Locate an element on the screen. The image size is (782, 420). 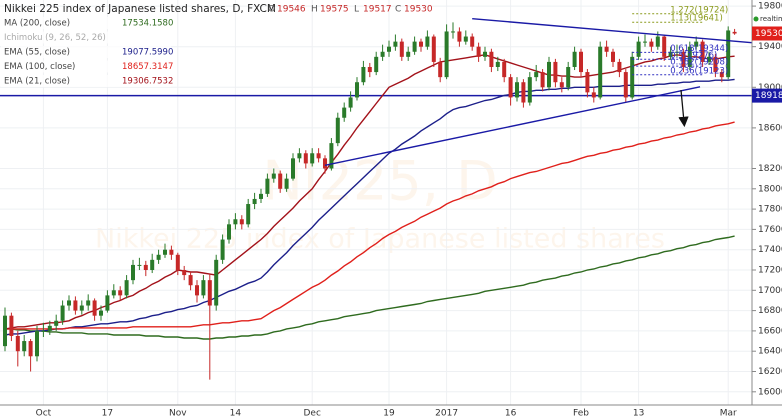
y-tick-label: 16800 is located at coordinates (770, 311).